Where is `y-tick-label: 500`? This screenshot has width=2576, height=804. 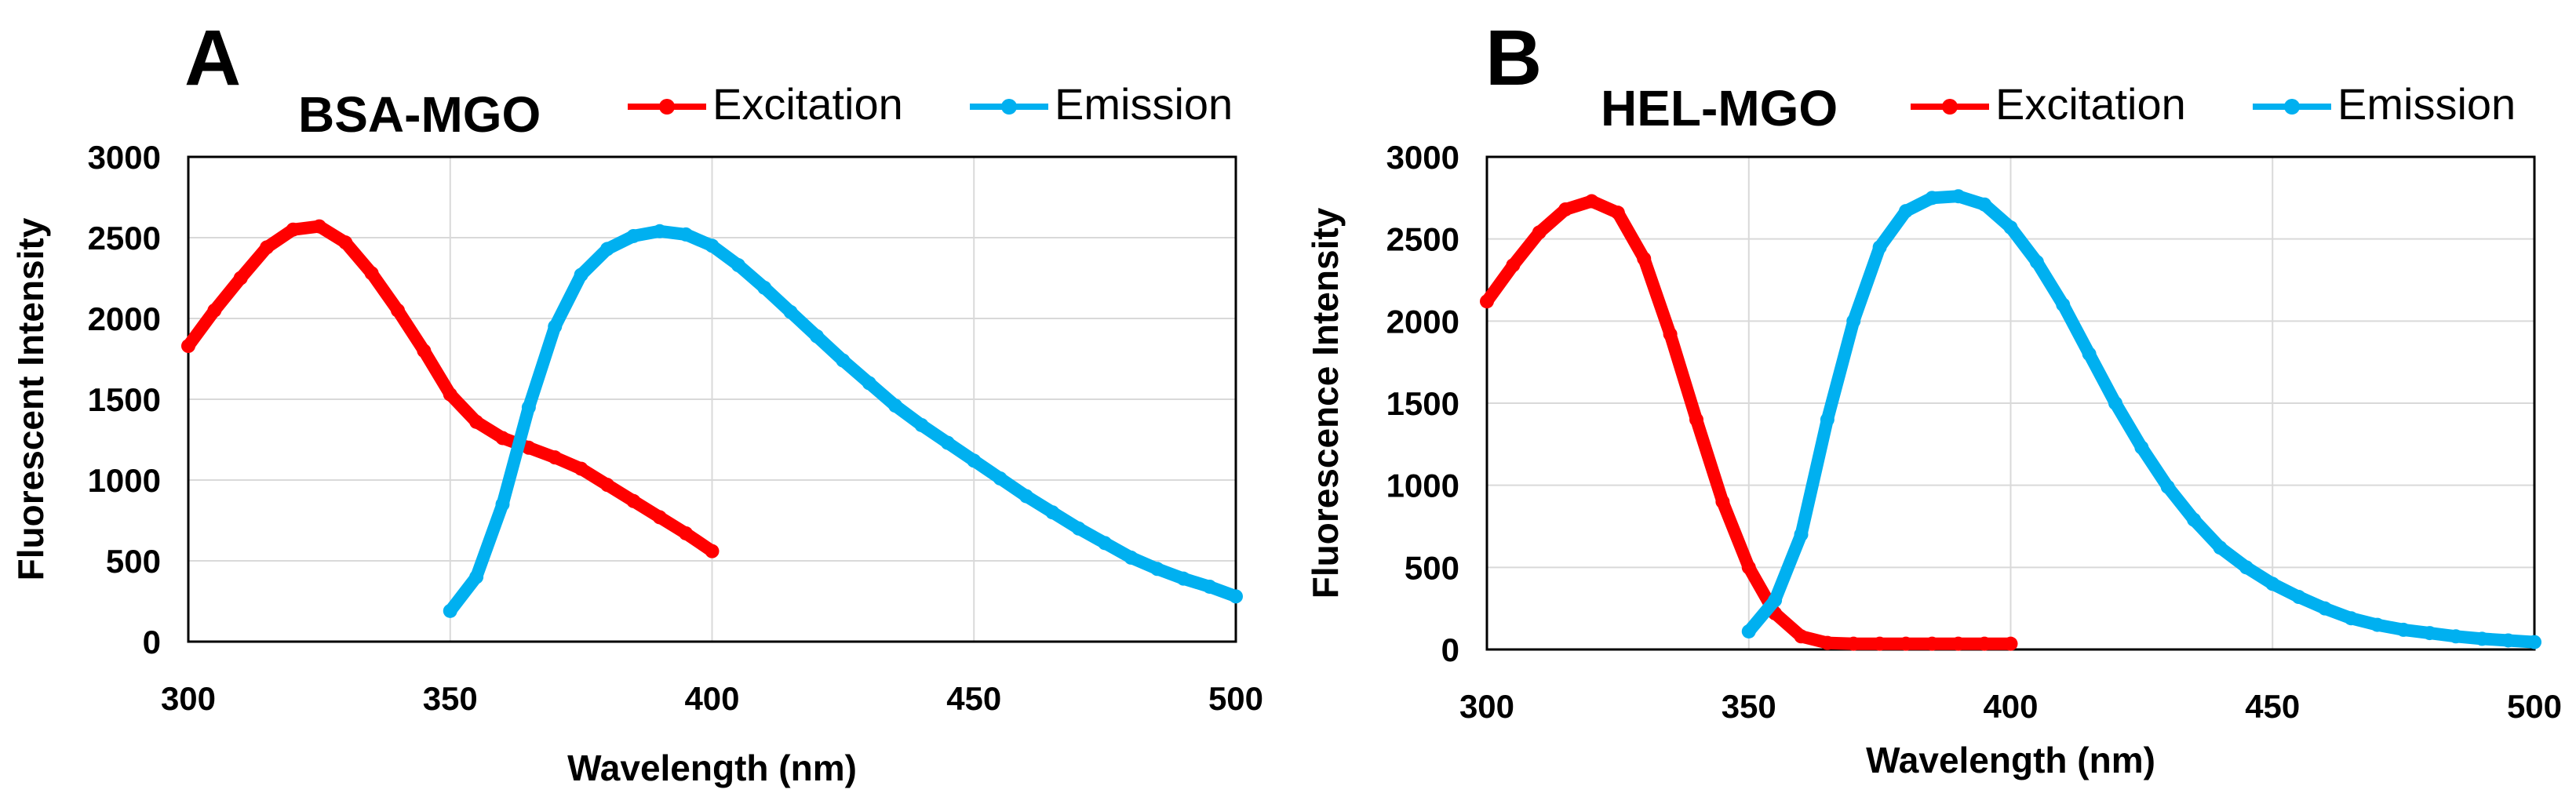 y-tick-label: 500 is located at coordinates (1432, 567).